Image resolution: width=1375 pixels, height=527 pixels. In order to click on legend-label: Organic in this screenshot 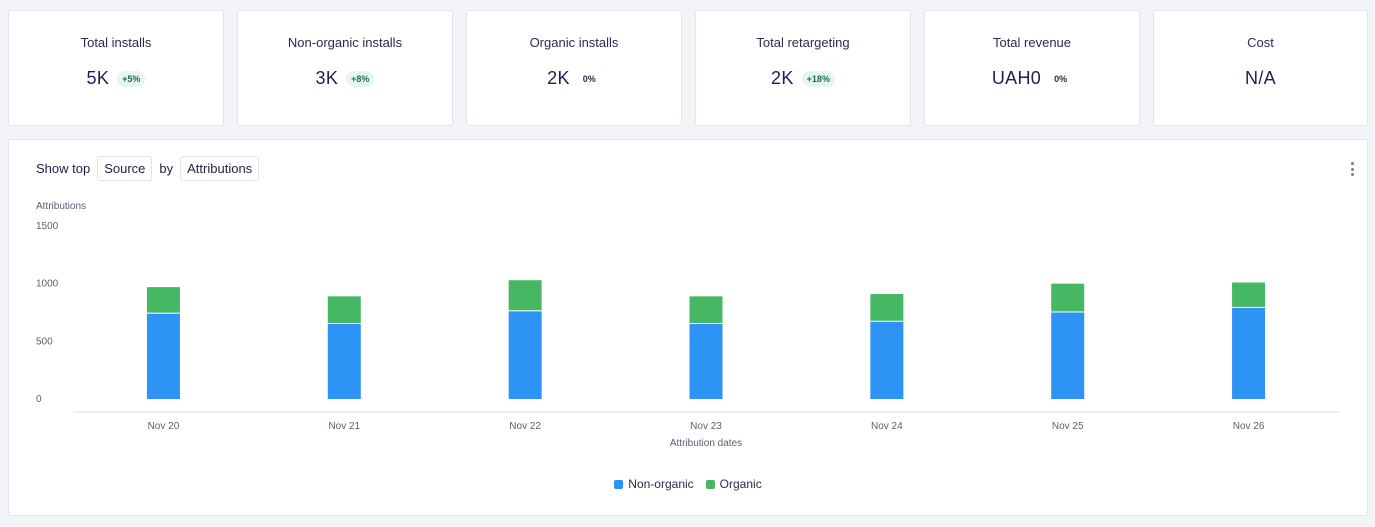, I will do `click(740, 484)`.